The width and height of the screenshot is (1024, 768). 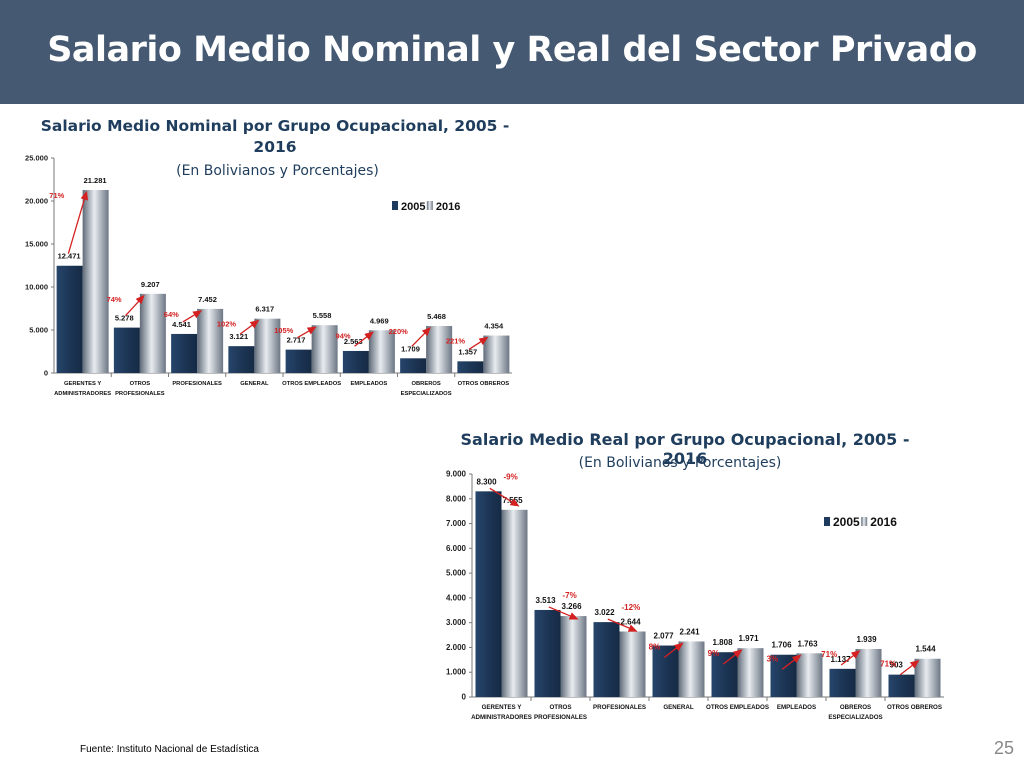 I want to click on data-label-2016: 3.266, so click(x=572, y=606).